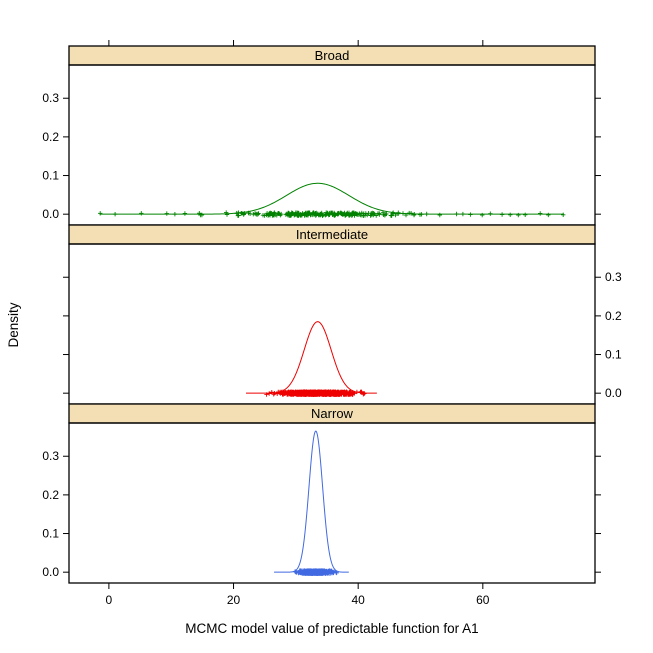 The height and width of the screenshot is (653, 653). I want to click on x-tick-label: 60, so click(483, 600).